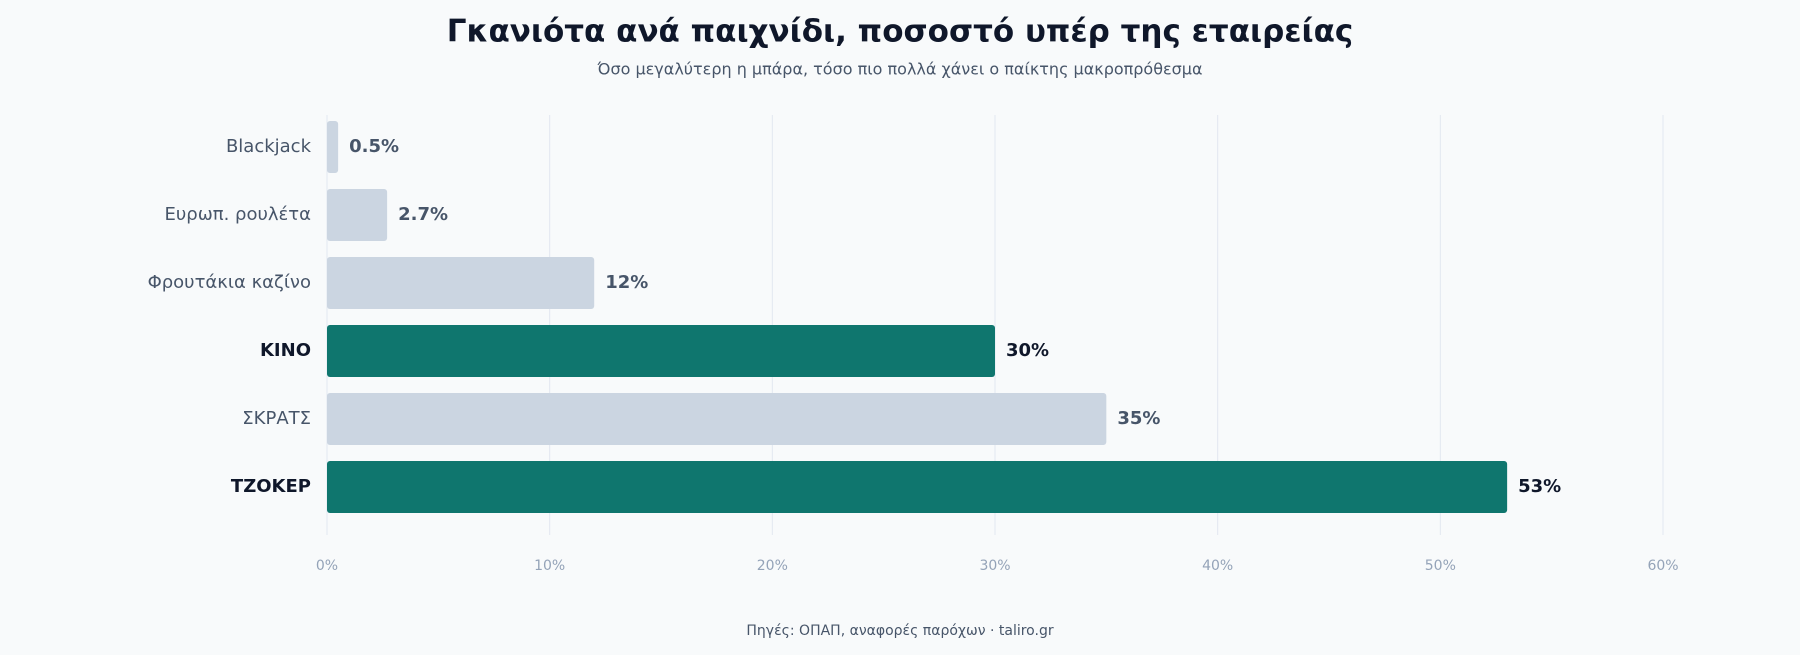 This screenshot has height=655, width=1800. I want to click on value-label: 2.7%, so click(423, 214).